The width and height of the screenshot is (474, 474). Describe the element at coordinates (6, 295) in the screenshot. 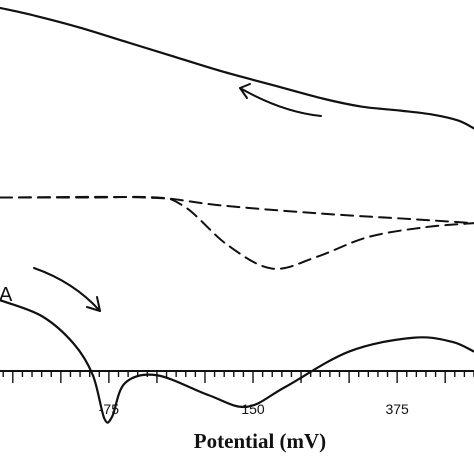

I see `panel-label: A` at that location.